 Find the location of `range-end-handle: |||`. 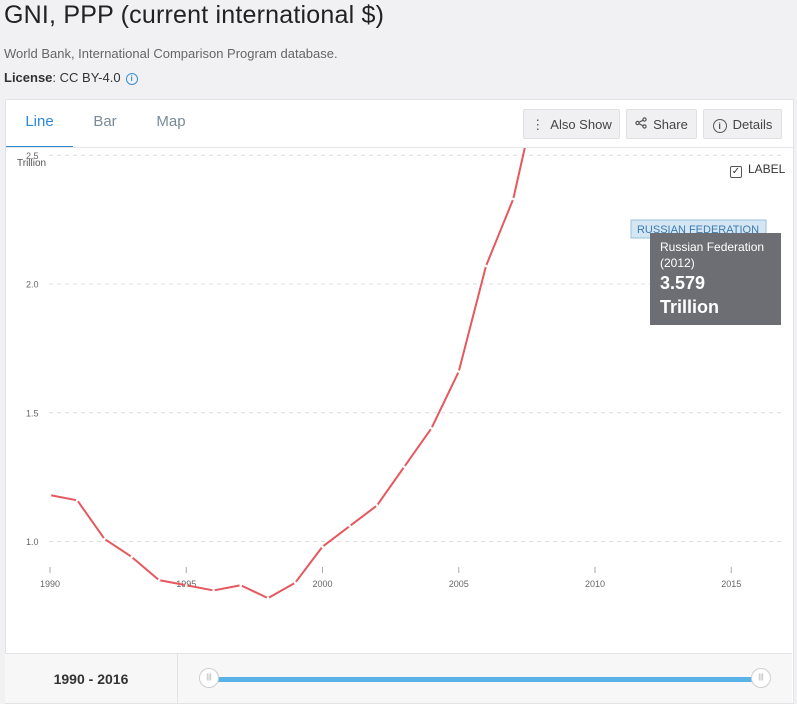

range-end-handle: ||| is located at coordinates (761, 678).